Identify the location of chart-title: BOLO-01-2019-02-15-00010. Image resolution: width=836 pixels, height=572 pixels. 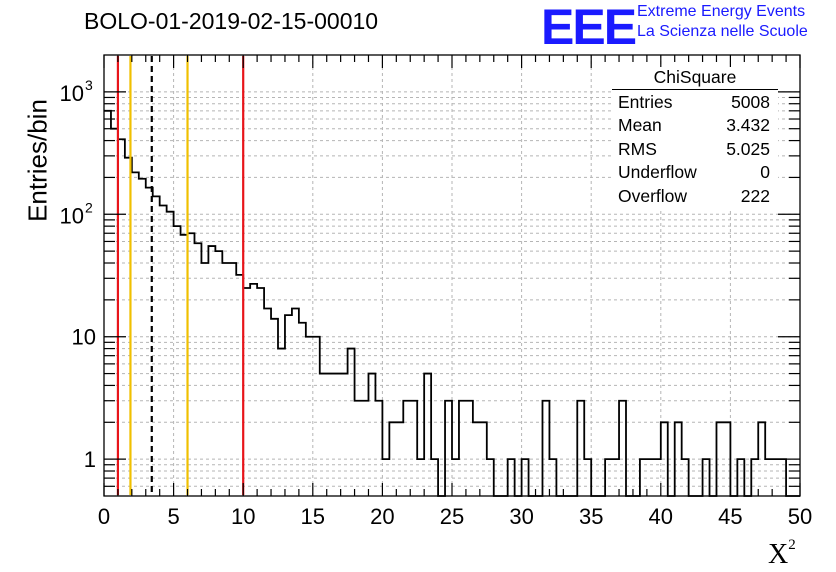
(231, 21).